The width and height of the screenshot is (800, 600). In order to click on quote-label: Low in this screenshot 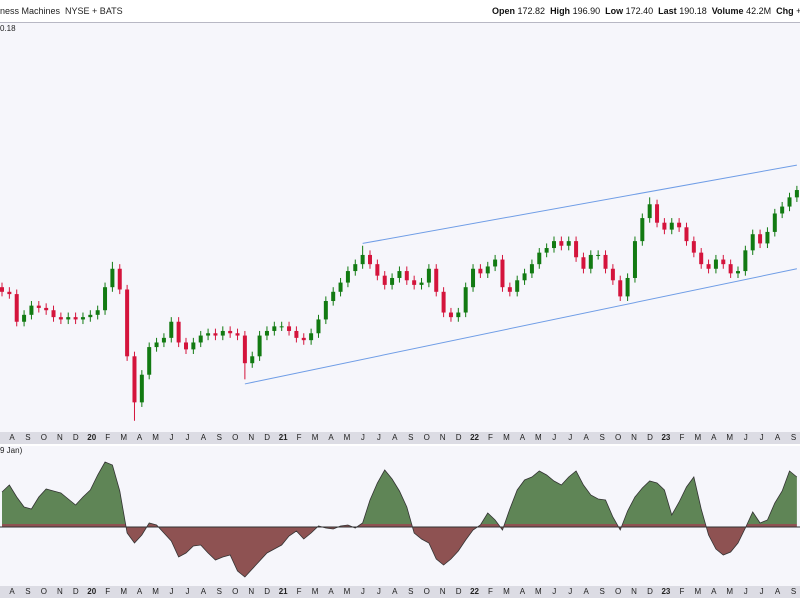, I will do `click(614, 11)`.